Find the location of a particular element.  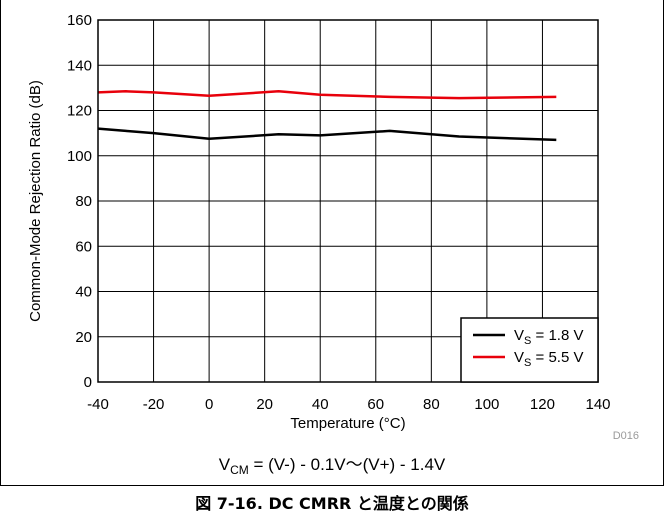

x-tick-label: 120 is located at coordinates (542, 404).